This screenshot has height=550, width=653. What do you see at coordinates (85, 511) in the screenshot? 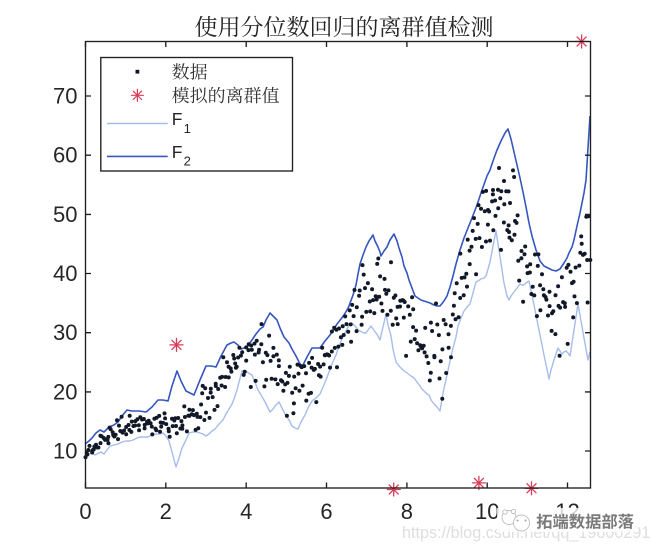
I see `svg-text: 0` at bounding box center [85, 511].